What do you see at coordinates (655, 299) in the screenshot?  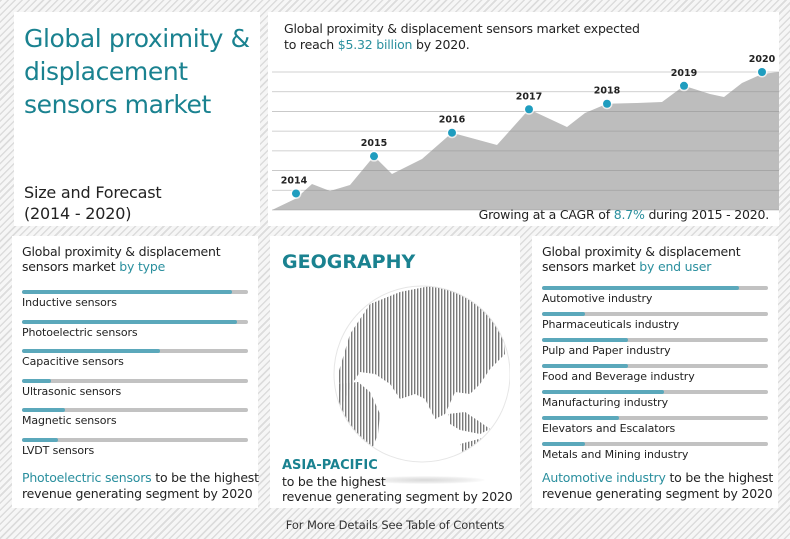 I see `bar-item: Automotive industry` at bounding box center [655, 299].